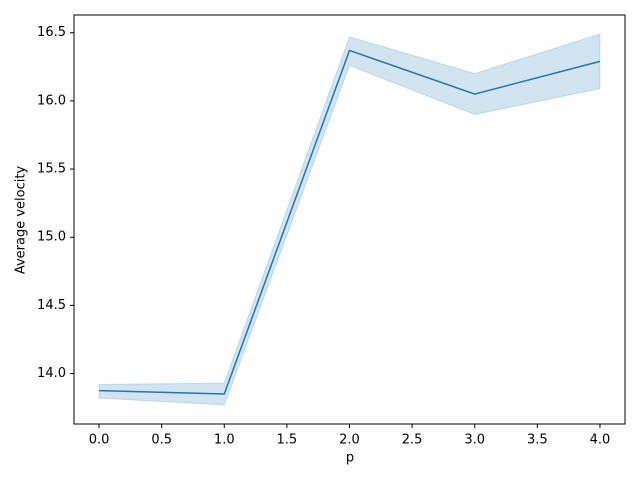 The height and width of the screenshot is (480, 640). I want to click on x-tick-label: 0.0, so click(99, 440).